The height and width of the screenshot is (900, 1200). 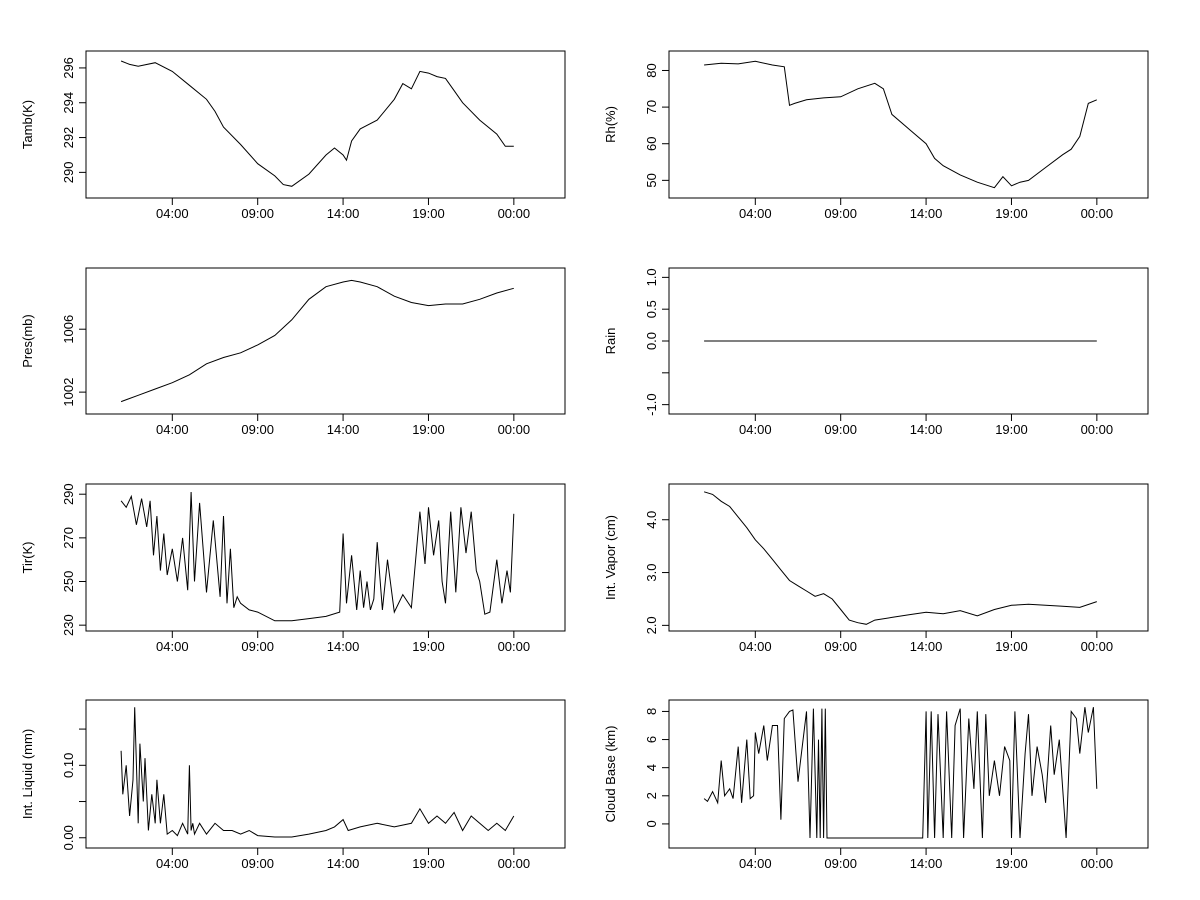 I want to click on tamb-ytick-label: 292, so click(x=68, y=138).